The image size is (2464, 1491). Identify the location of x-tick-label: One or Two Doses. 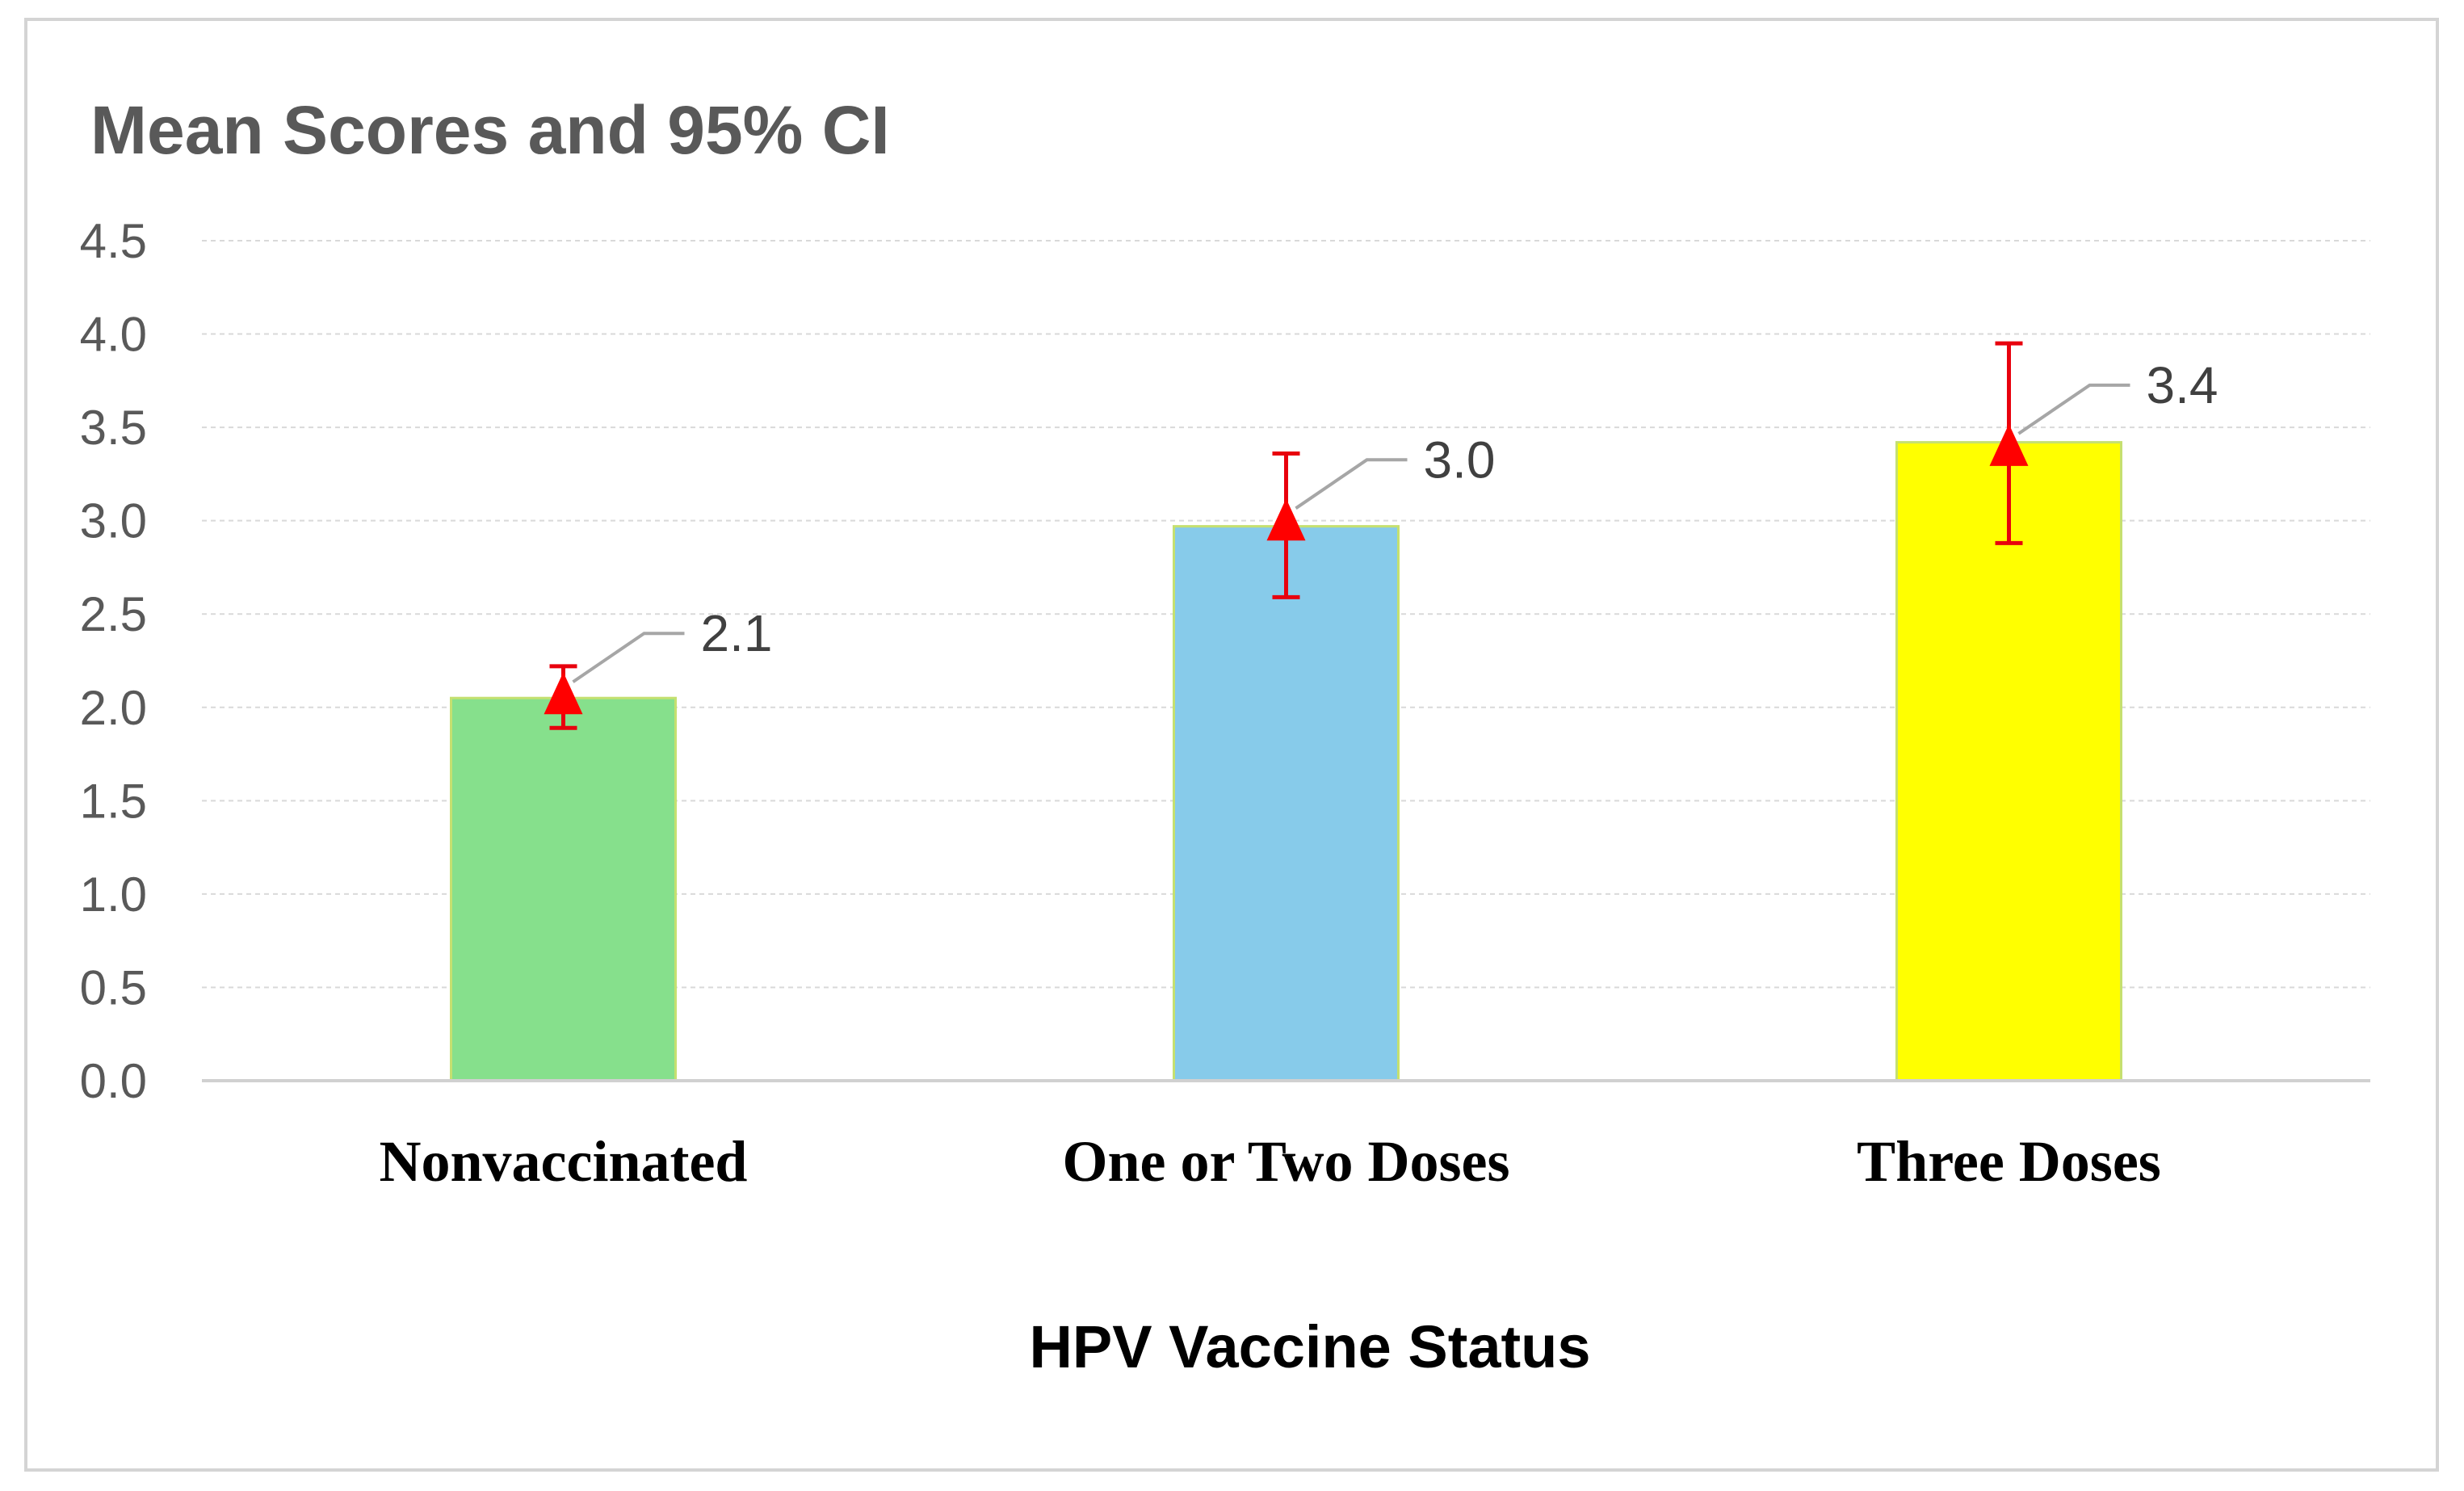
(1285, 1161).